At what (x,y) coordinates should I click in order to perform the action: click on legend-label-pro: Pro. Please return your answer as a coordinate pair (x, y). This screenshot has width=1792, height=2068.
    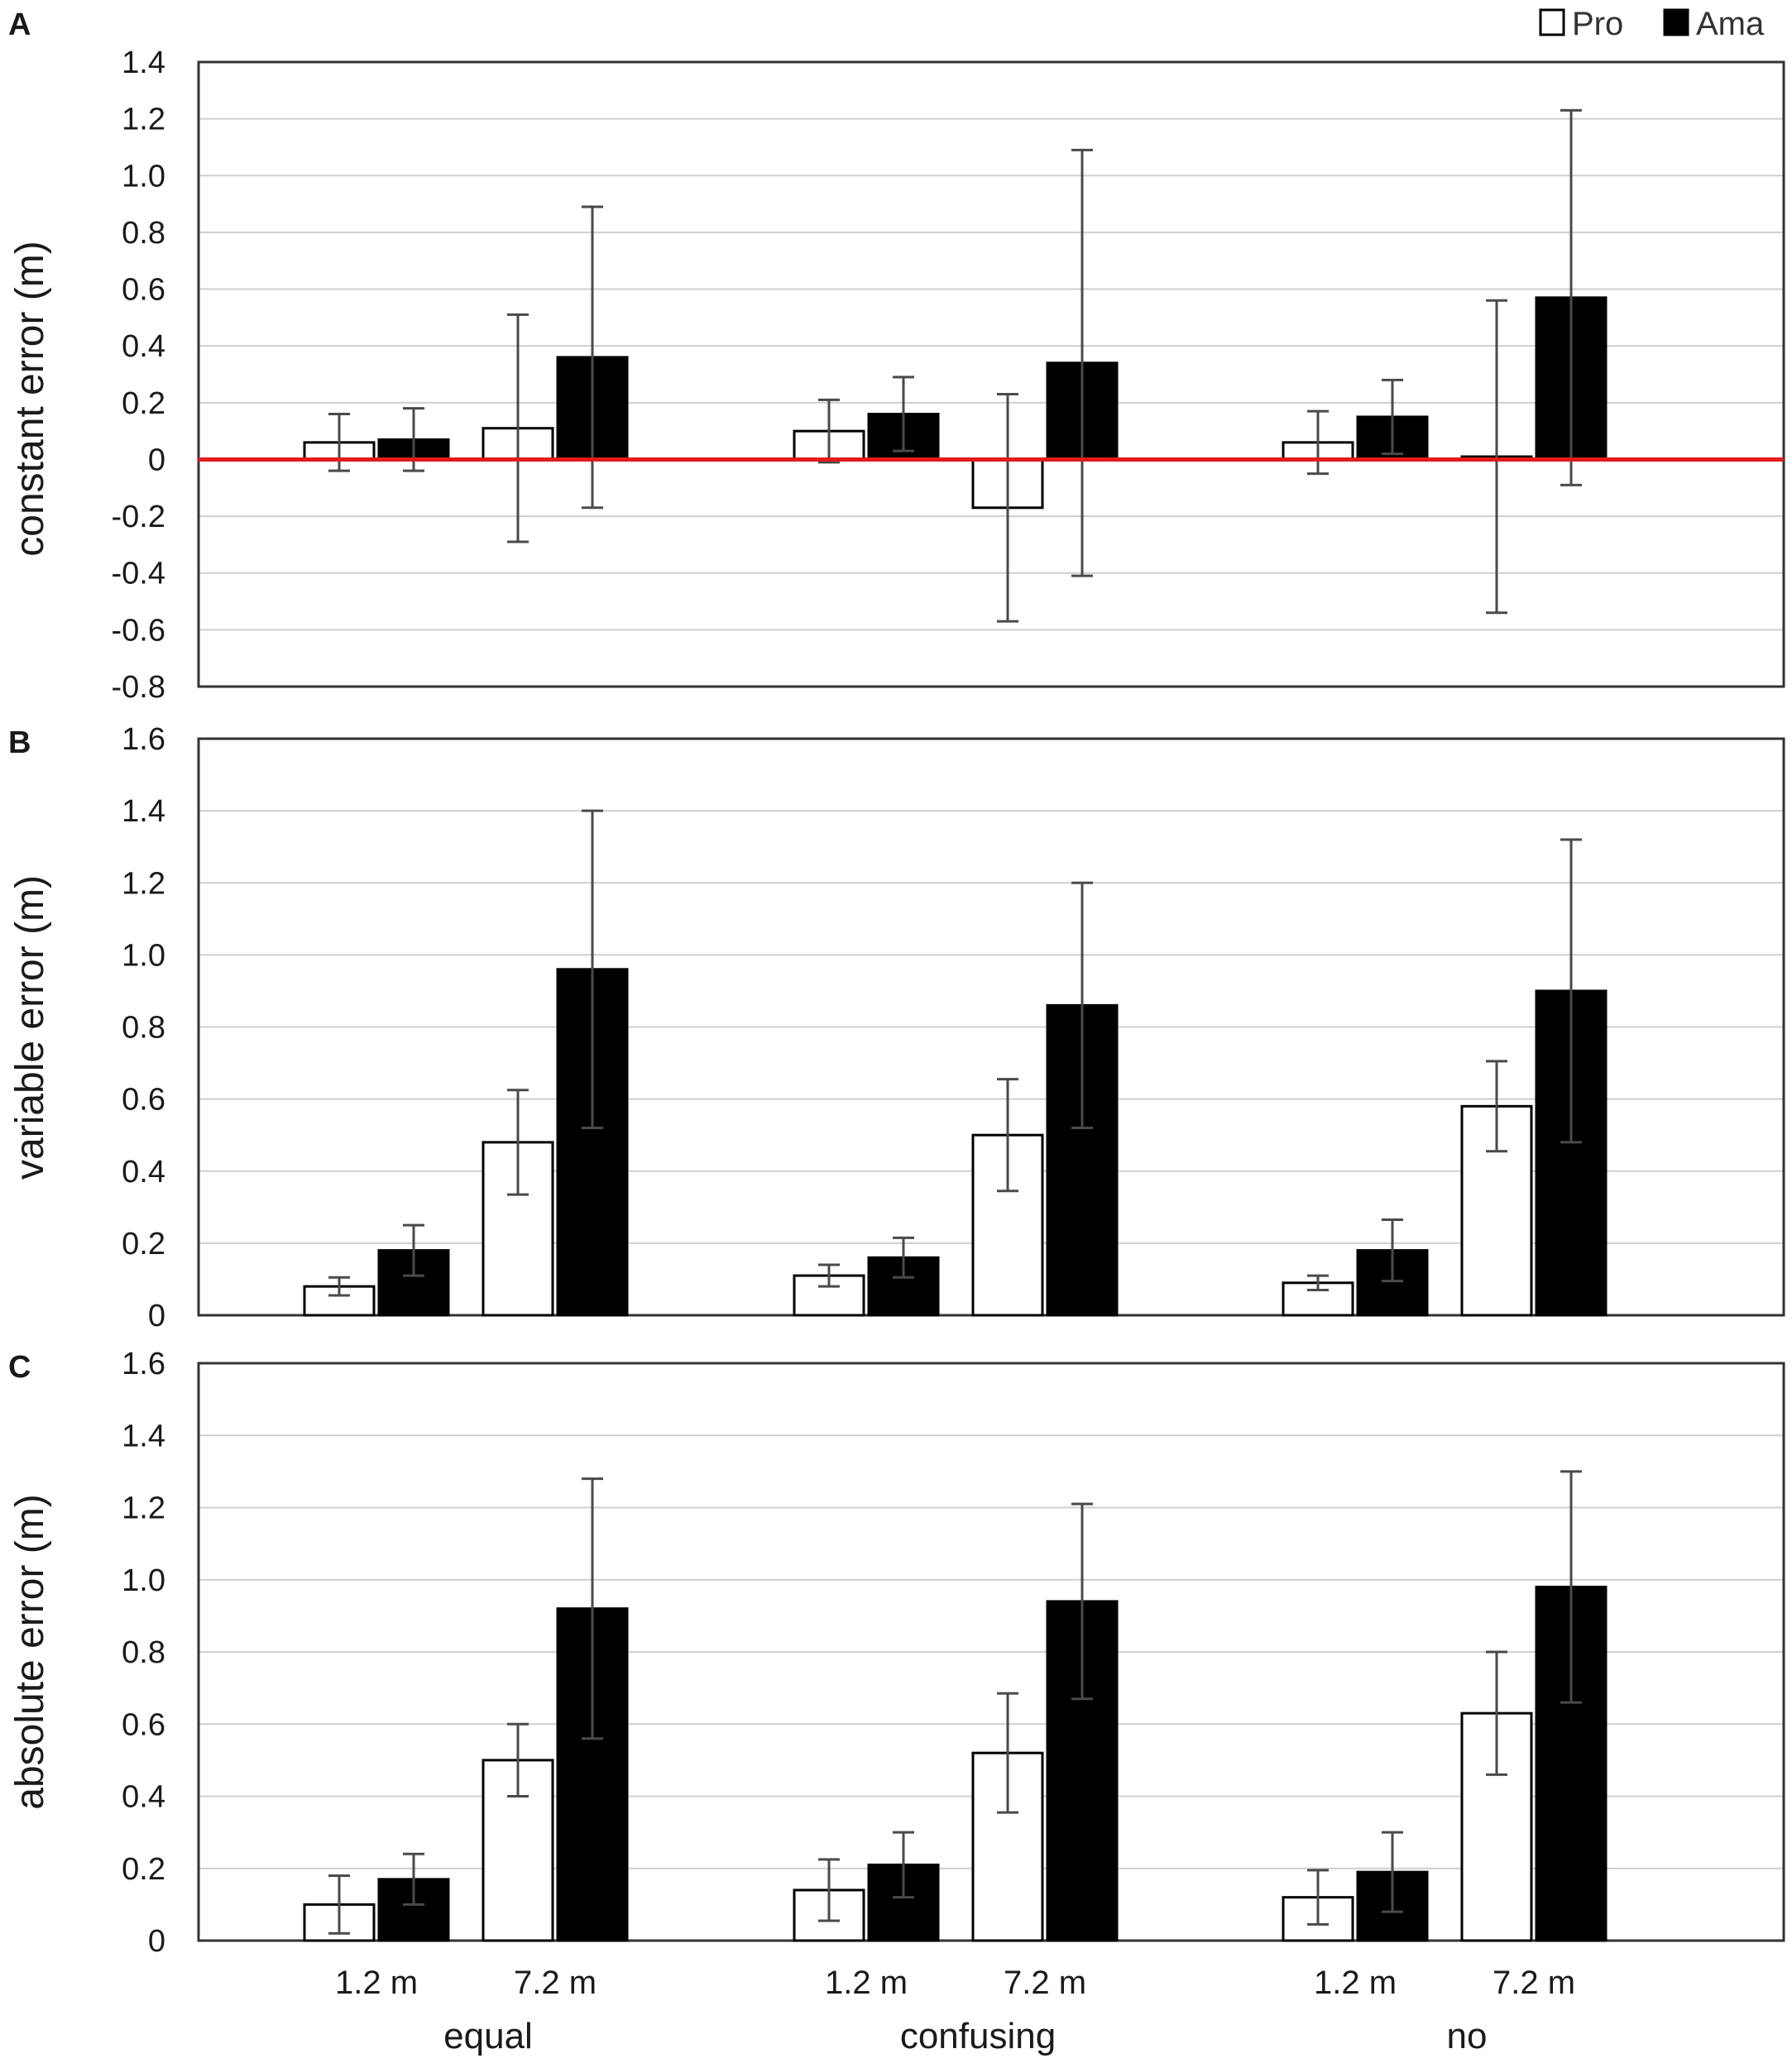
    Looking at the image, I should click on (1597, 24).